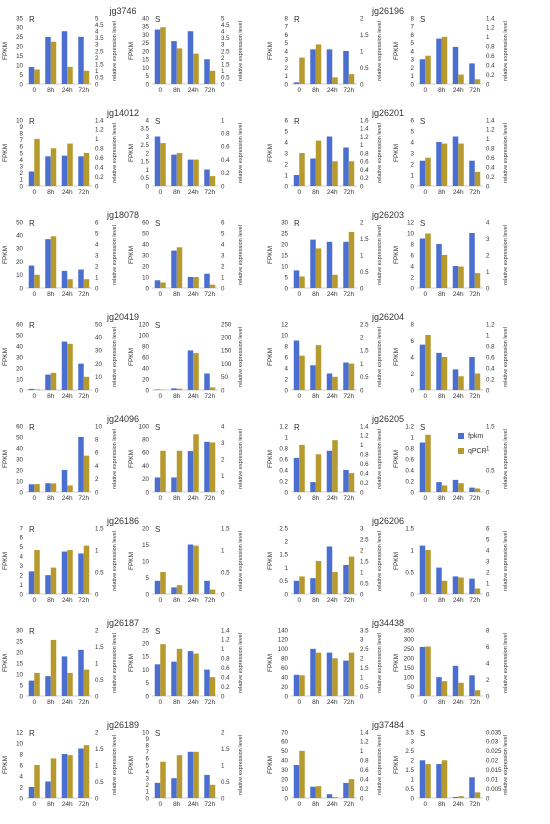  Describe the element at coordinates (413, 35) in the screenshot. I see `y-tick-label: 6` at that location.